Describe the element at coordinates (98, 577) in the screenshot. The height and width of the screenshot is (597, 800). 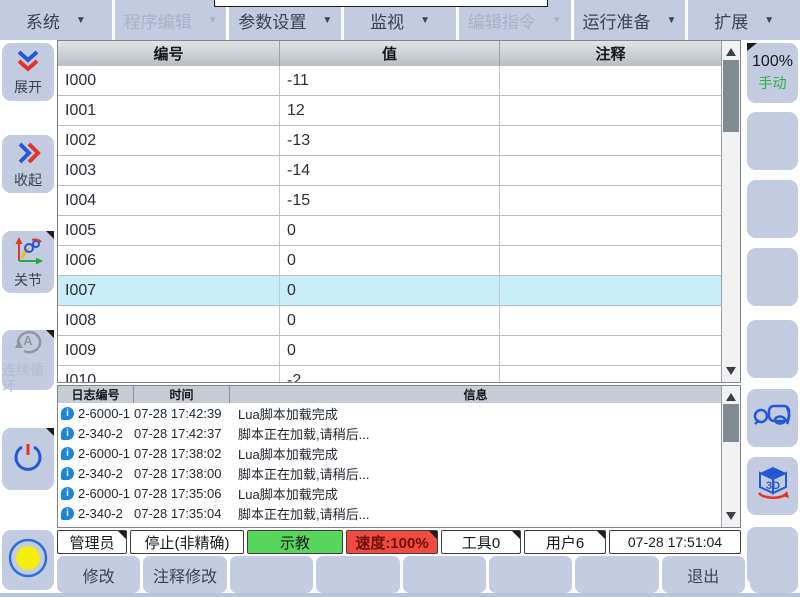
I see `softkey-label: 修改` at that location.